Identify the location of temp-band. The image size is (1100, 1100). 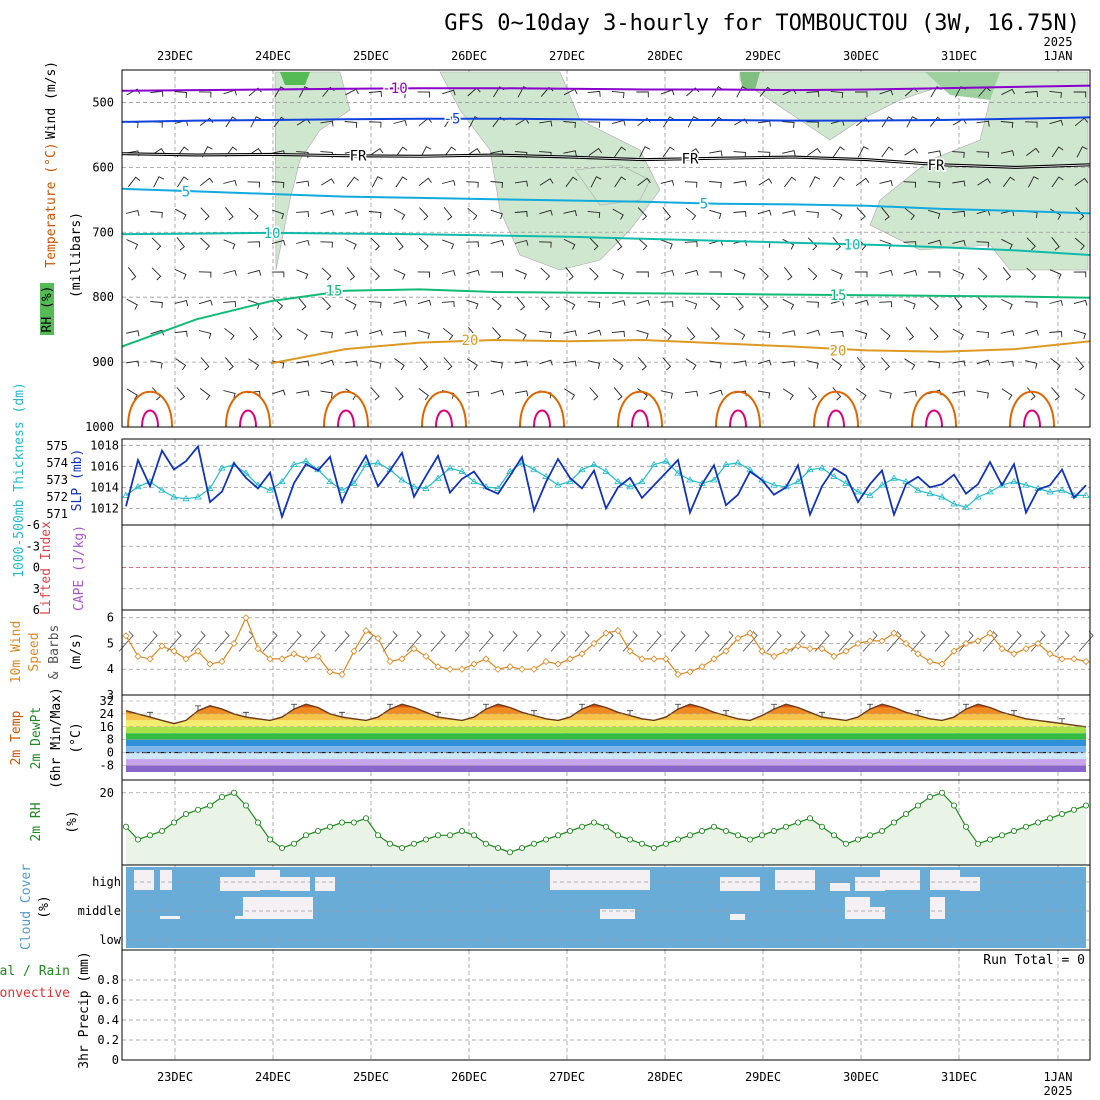
(606, 756).